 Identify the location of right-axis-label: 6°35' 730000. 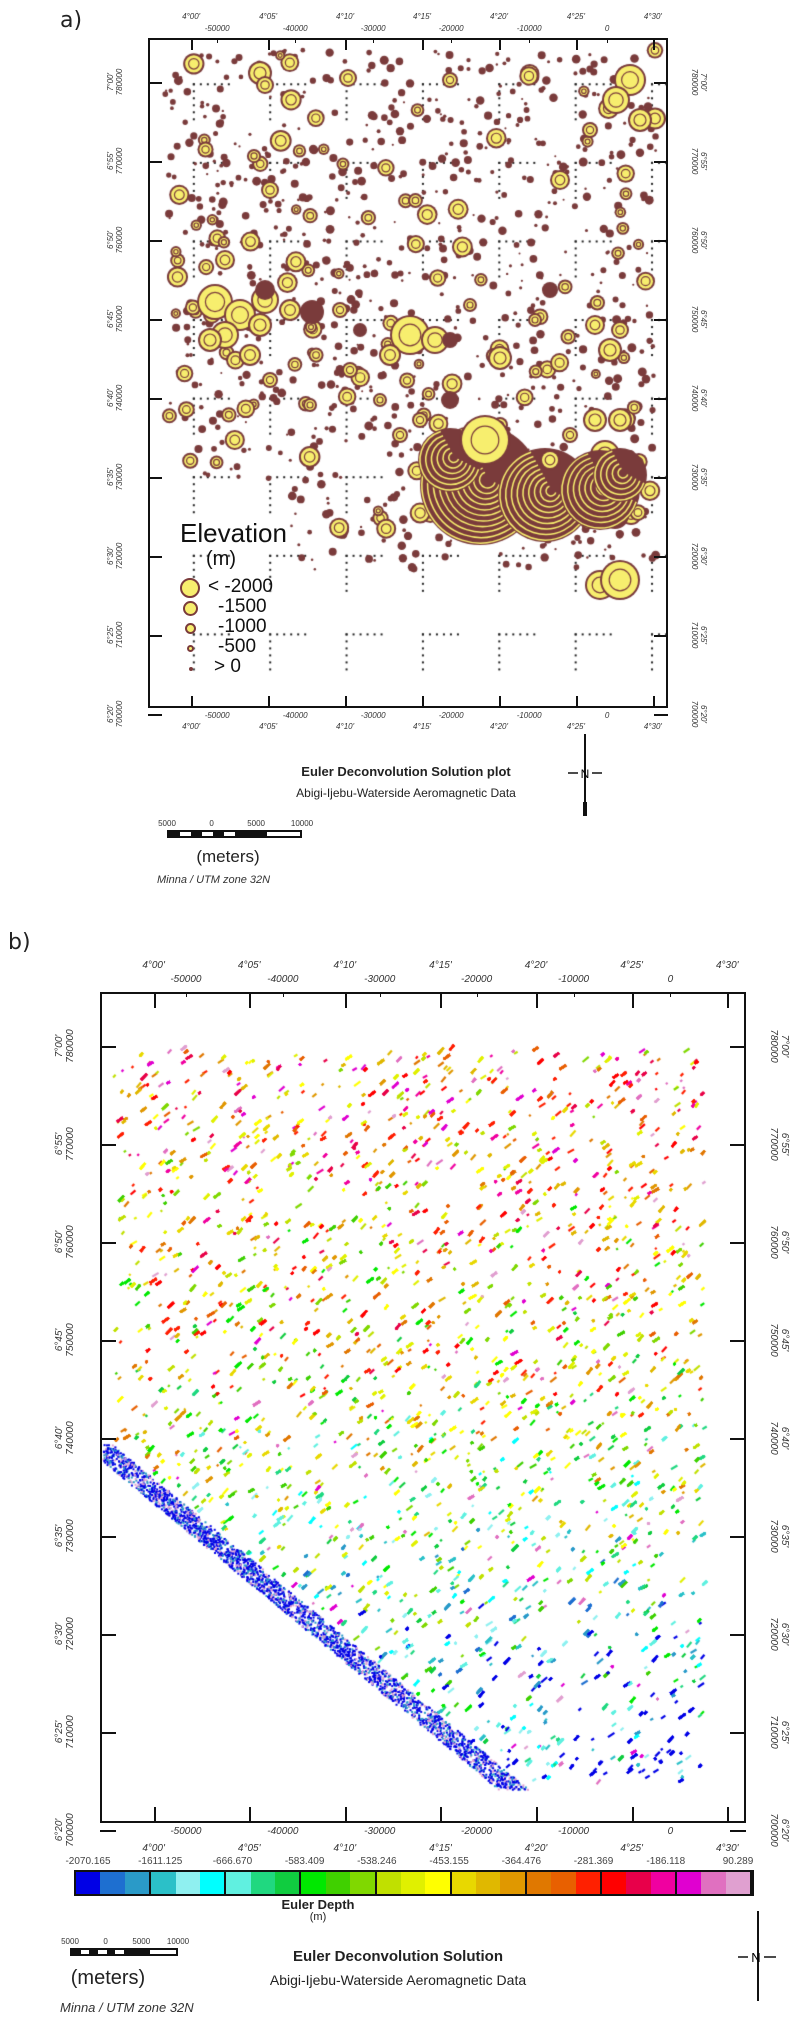
(768, 1536).